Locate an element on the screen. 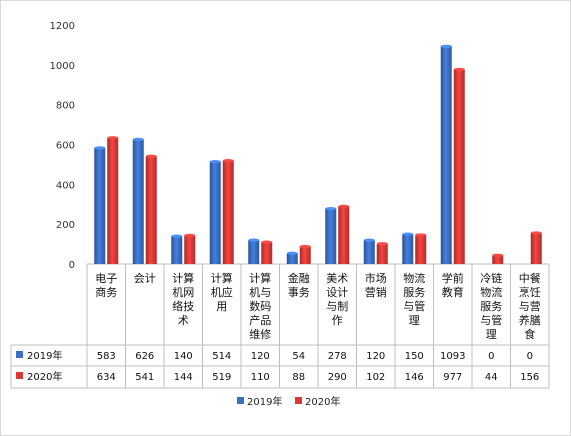 This screenshot has width=571, height=436. legend-label: 2019年 is located at coordinates (264, 401).